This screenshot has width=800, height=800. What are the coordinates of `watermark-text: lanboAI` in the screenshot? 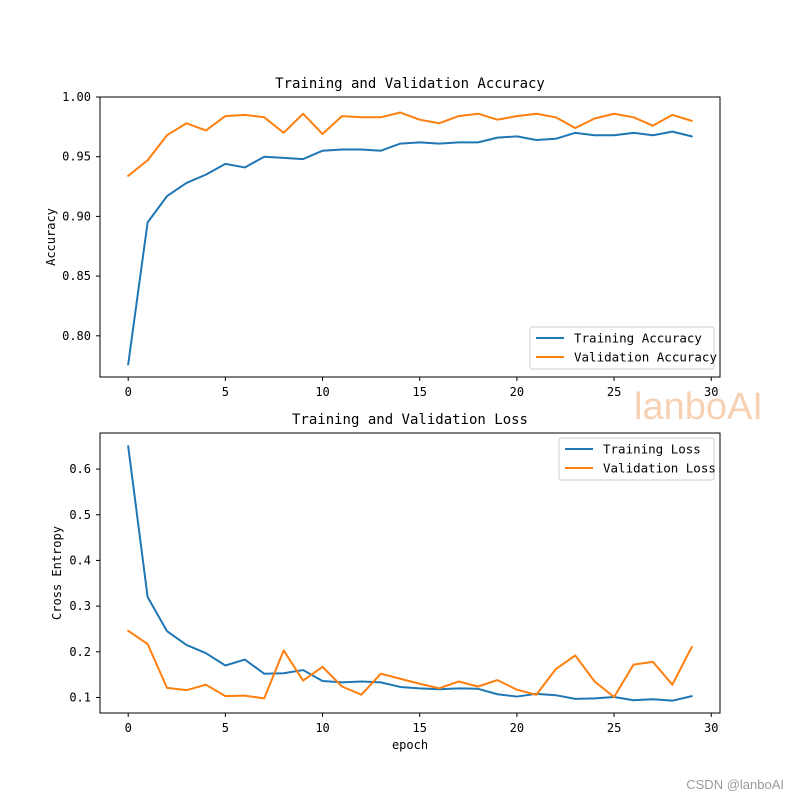 It's located at (698, 407).